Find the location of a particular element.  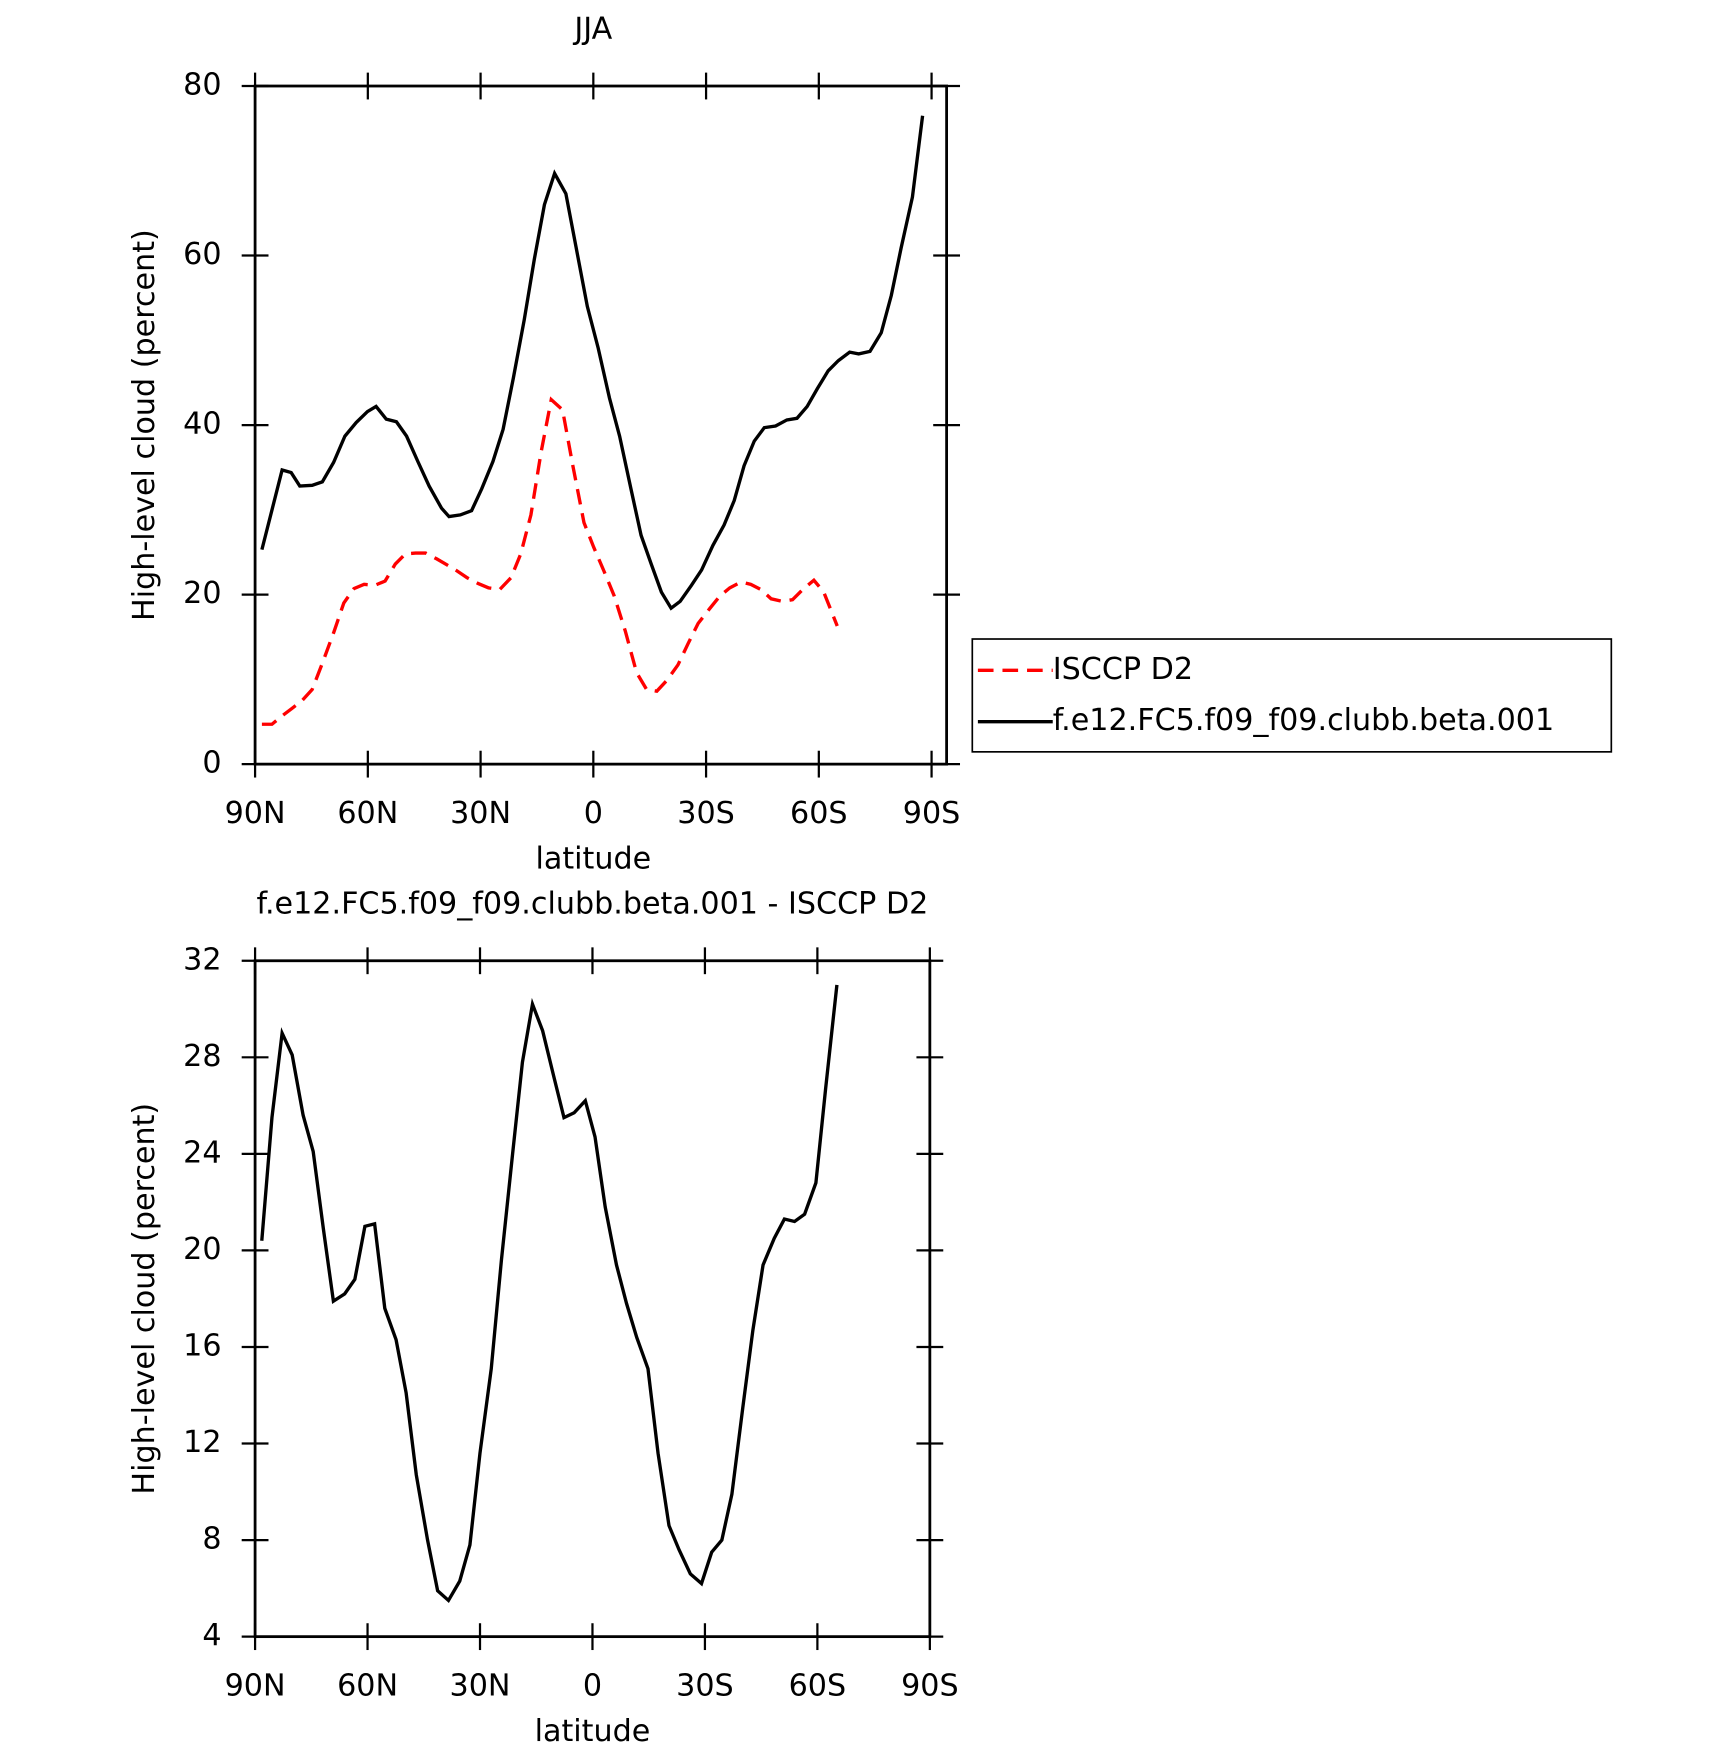

y-tick-label: 32 is located at coordinates (202, 959).